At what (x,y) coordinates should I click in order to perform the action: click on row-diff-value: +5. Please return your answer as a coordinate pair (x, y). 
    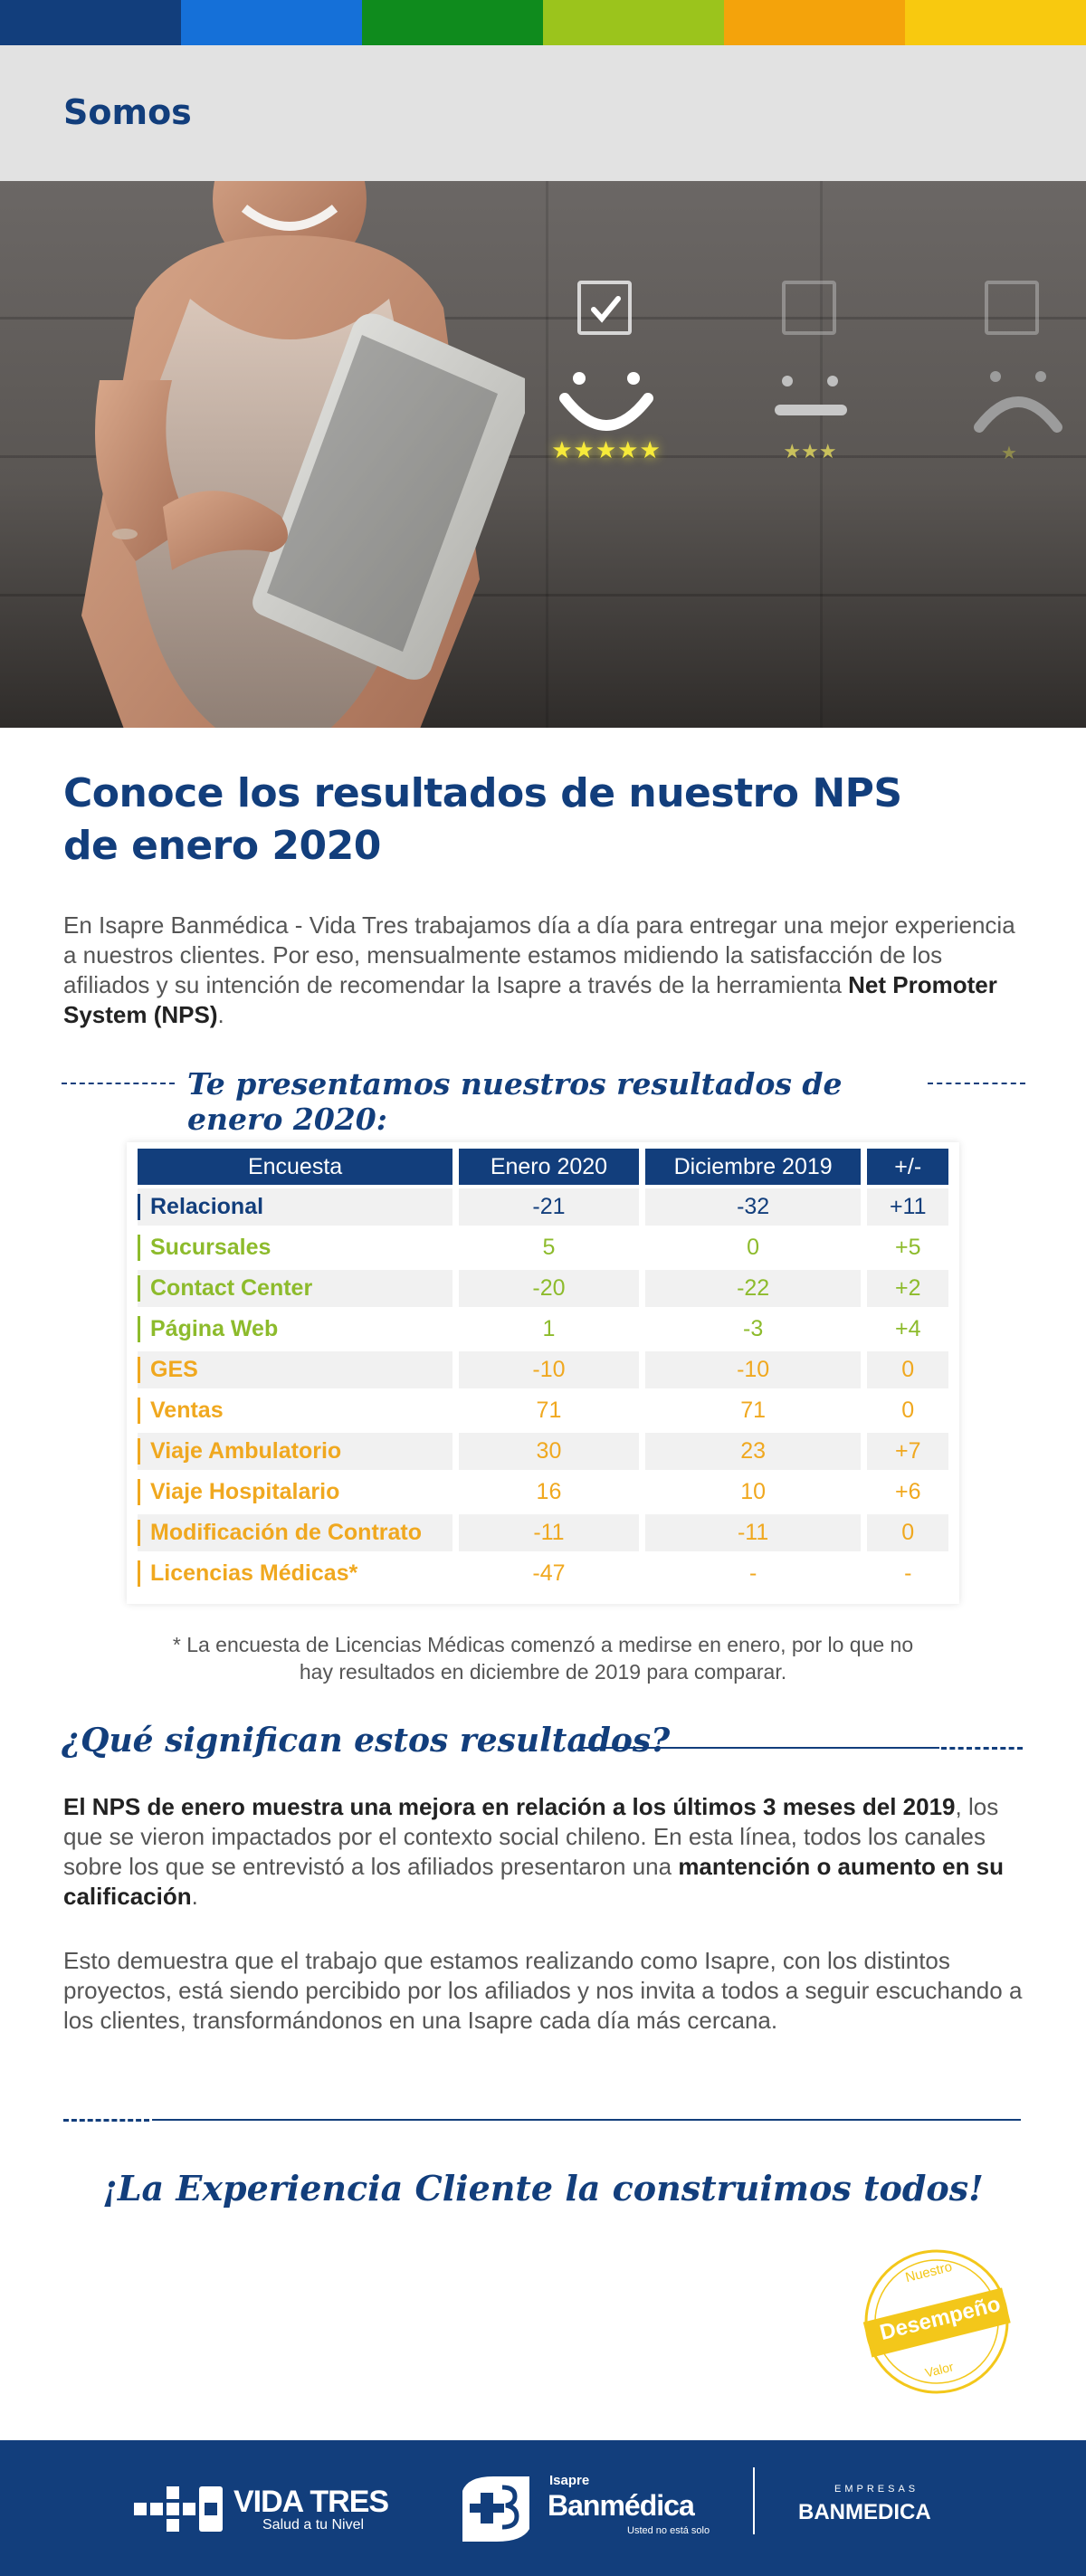
    Looking at the image, I should click on (907, 1247).